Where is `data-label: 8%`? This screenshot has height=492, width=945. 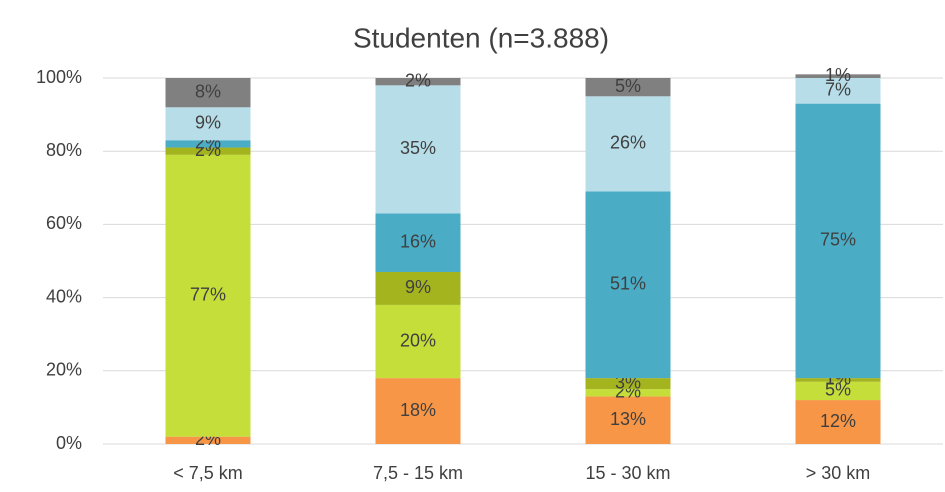
data-label: 8% is located at coordinates (208, 91).